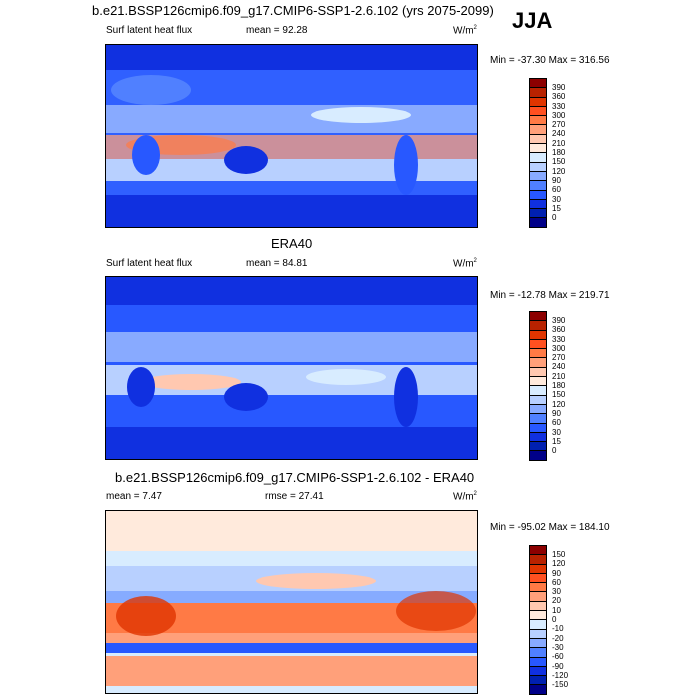 The image size is (700, 700). Describe the element at coordinates (532, 20) in the screenshot. I see `season-label: JJA` at that location.